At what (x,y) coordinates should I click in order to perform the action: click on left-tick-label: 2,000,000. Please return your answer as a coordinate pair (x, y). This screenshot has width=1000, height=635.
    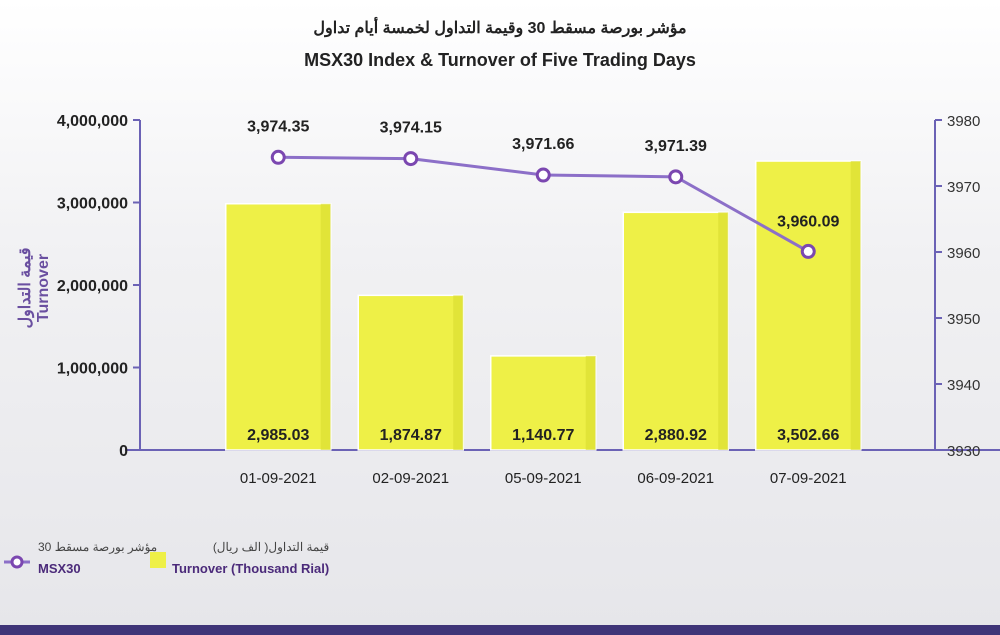
    Looking at the image, I should click on (92, 286).